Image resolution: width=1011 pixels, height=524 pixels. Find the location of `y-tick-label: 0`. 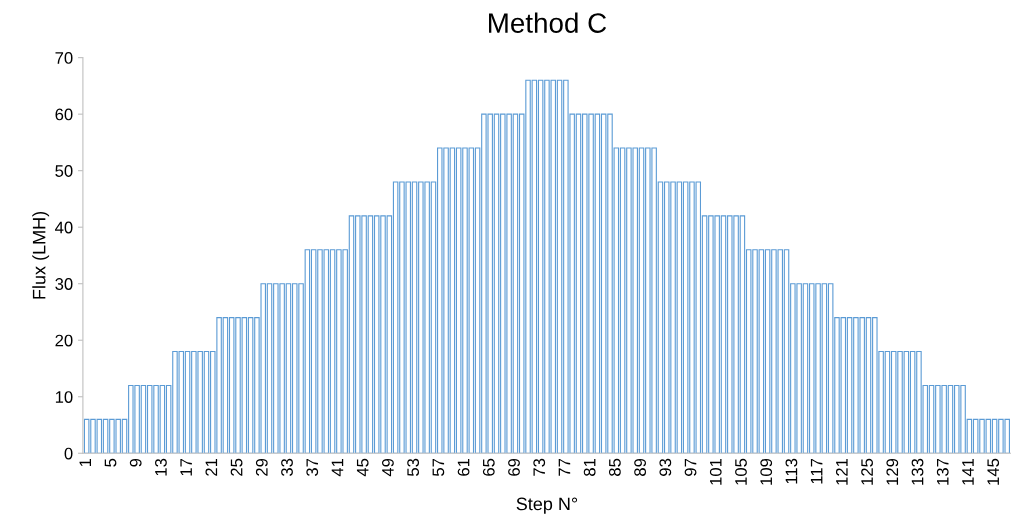

y-tick-label: 0 is located at coordinates (68, 453).